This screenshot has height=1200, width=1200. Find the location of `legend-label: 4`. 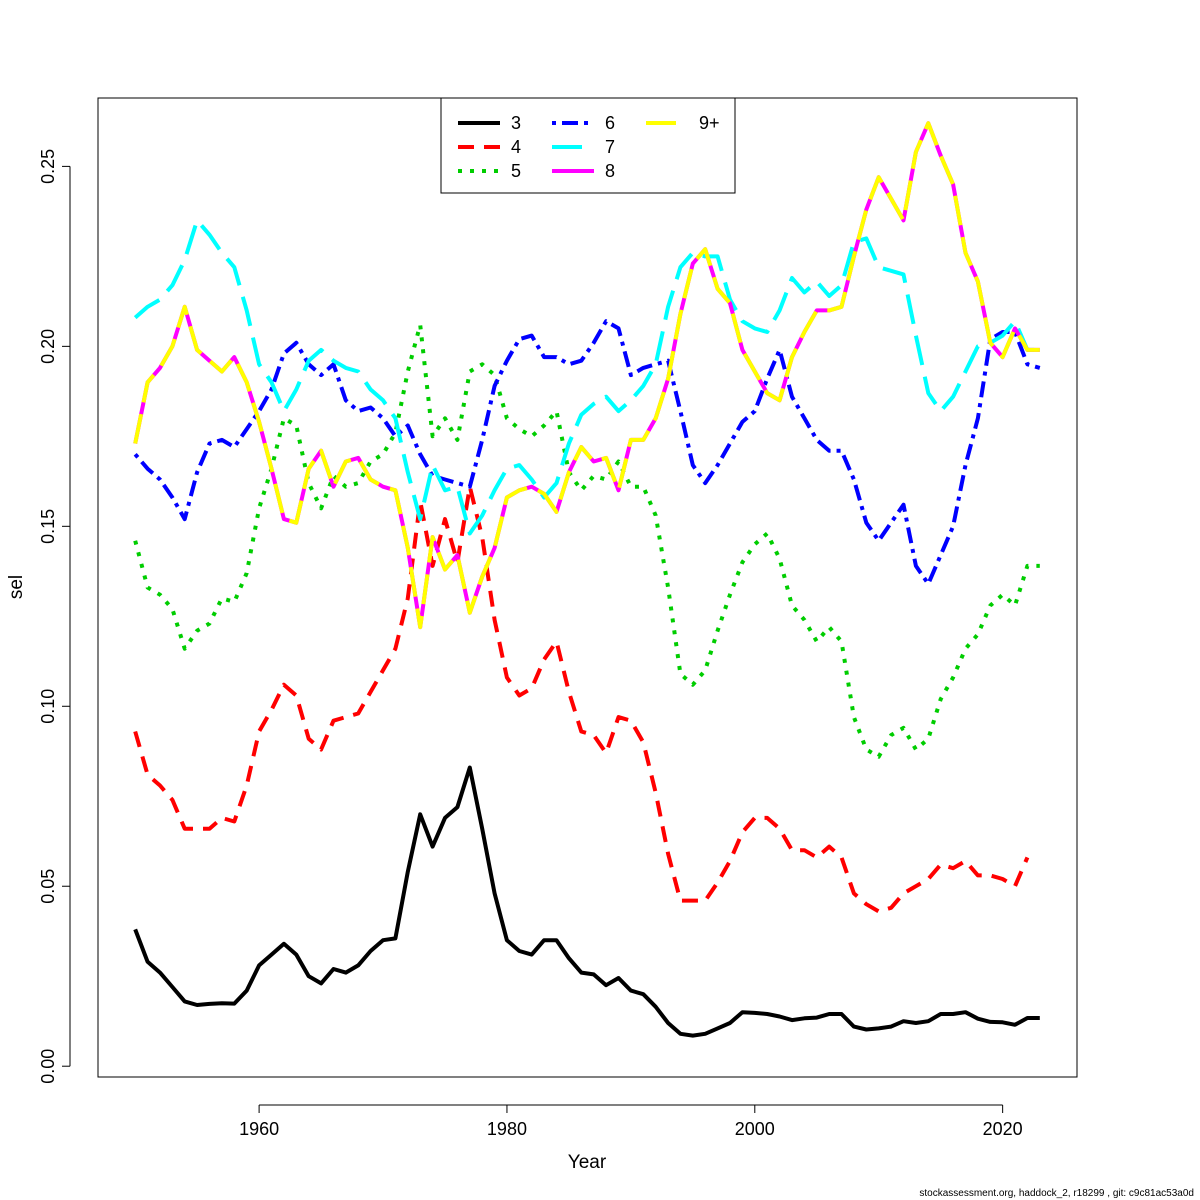

legend-label: 4 is located at coordinates (516, 147).